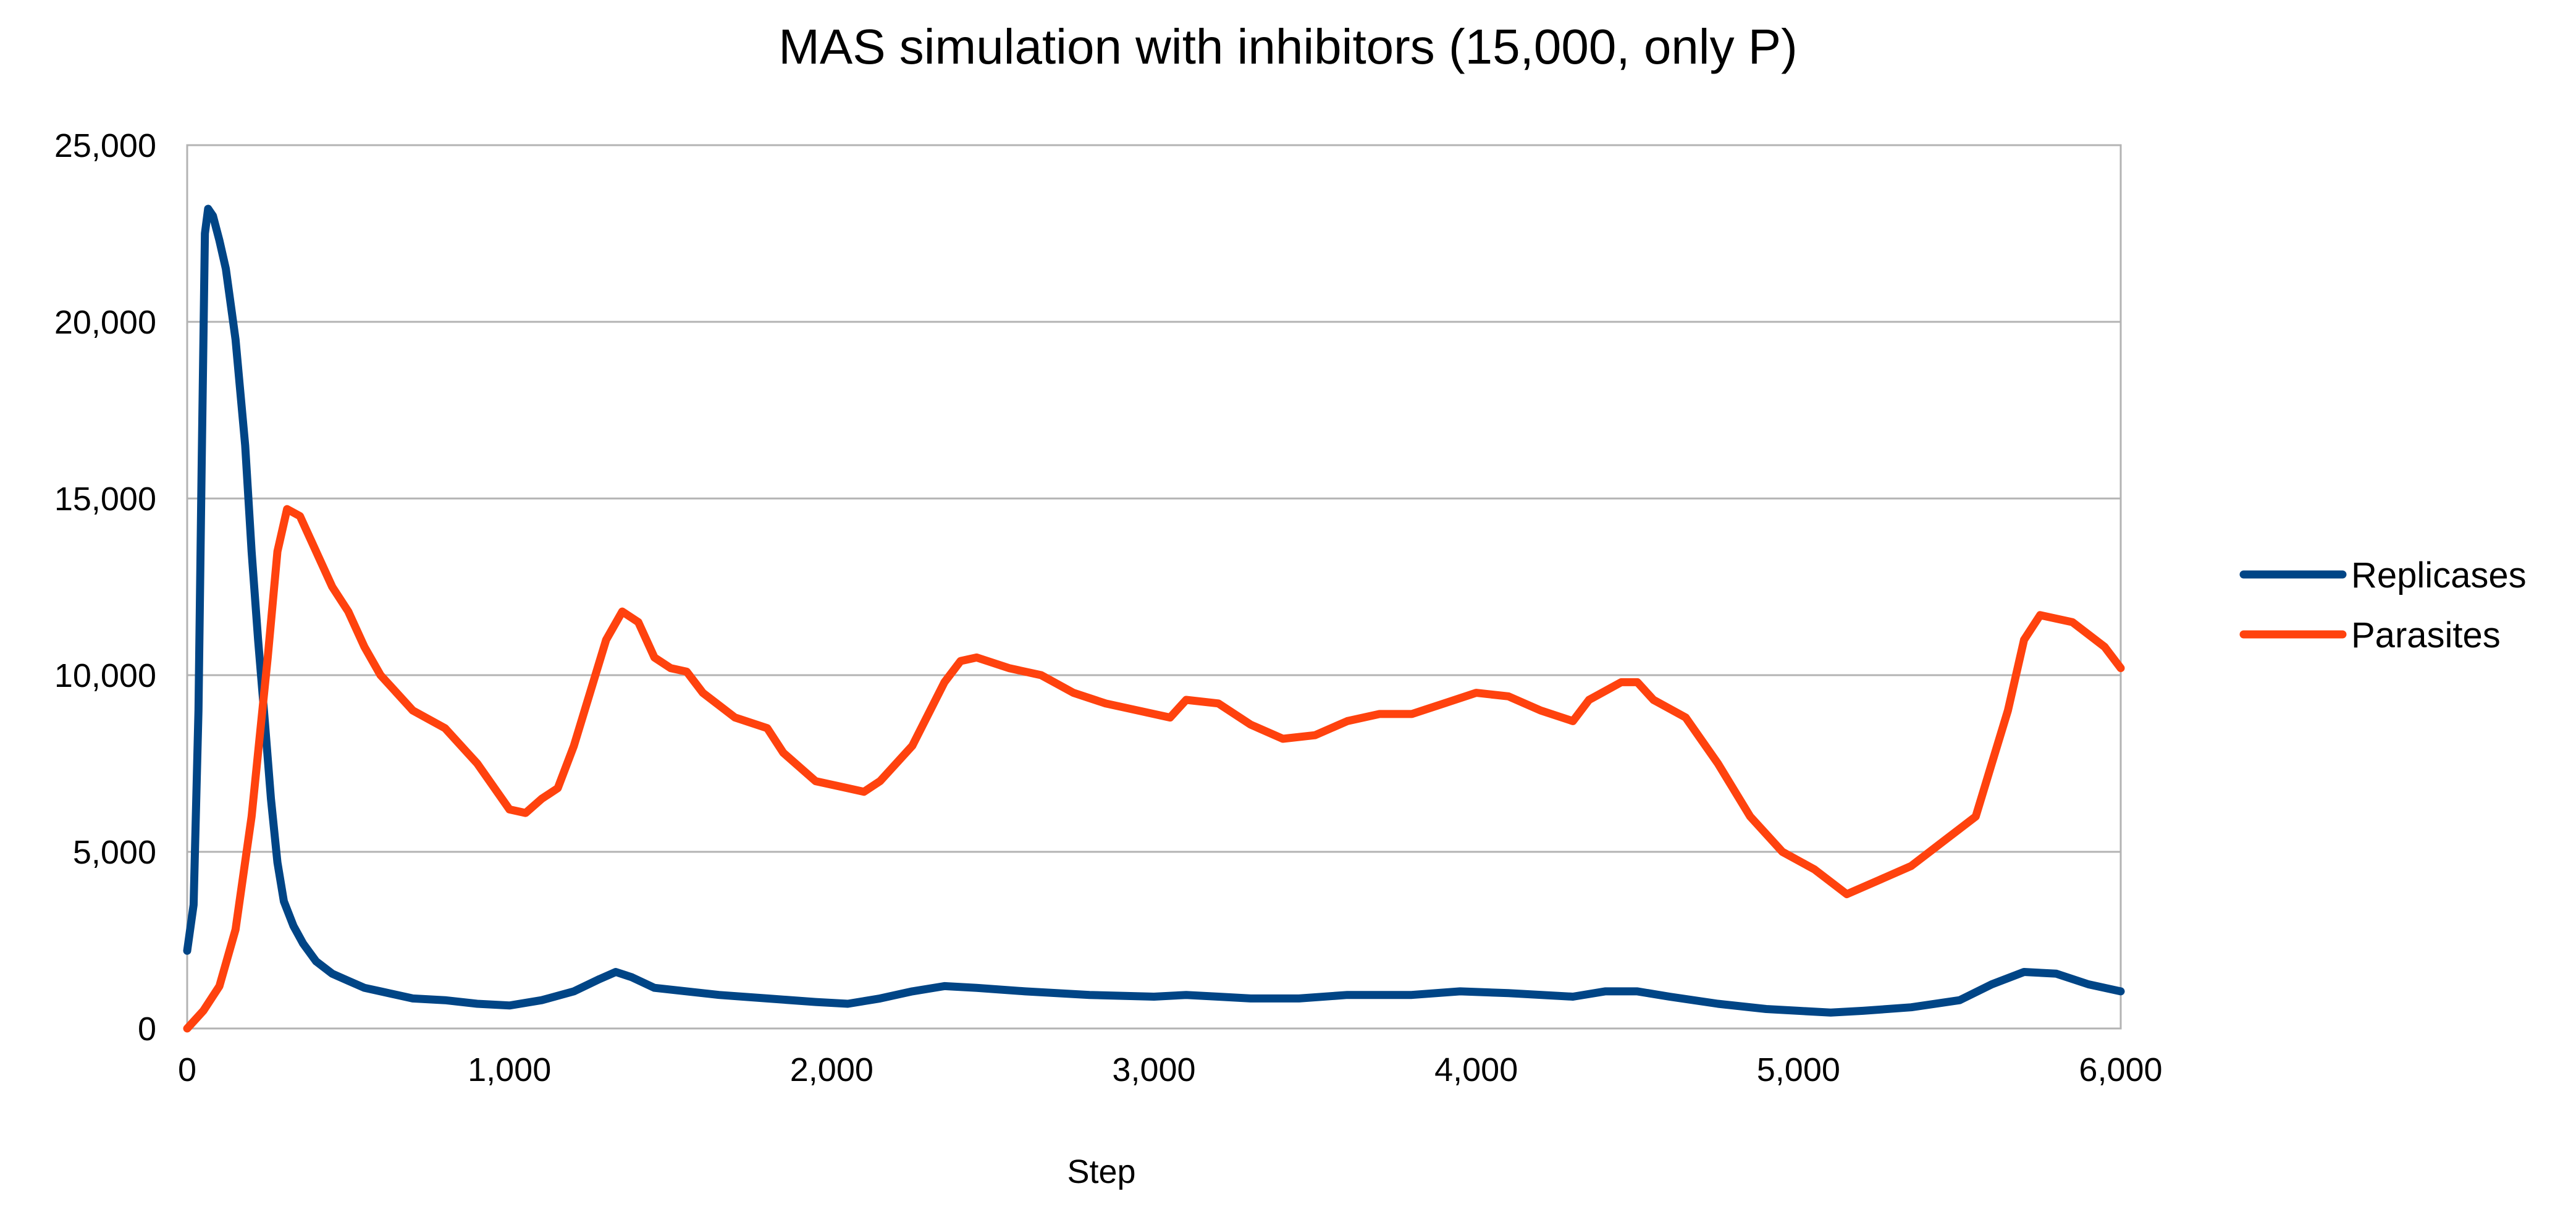  I want to click on legend-item-replicases: Replicases, so click(2383, 575).